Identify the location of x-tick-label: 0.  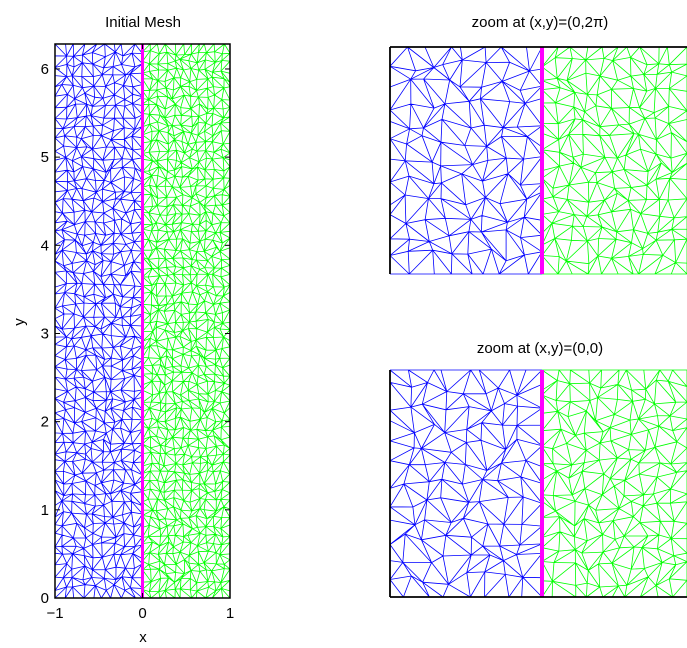
(142, 613).